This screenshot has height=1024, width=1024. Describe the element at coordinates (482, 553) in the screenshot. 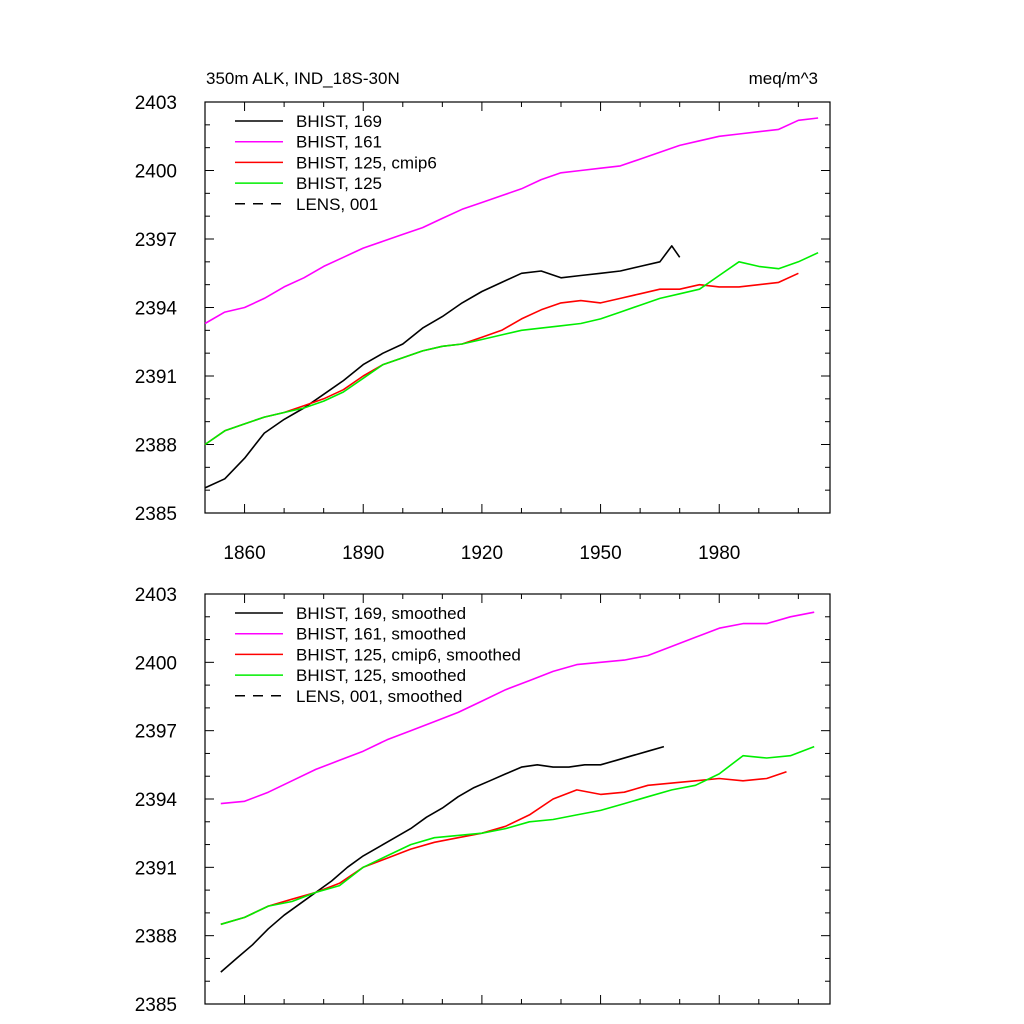

I see `x-tick-label: 1920` at that location.